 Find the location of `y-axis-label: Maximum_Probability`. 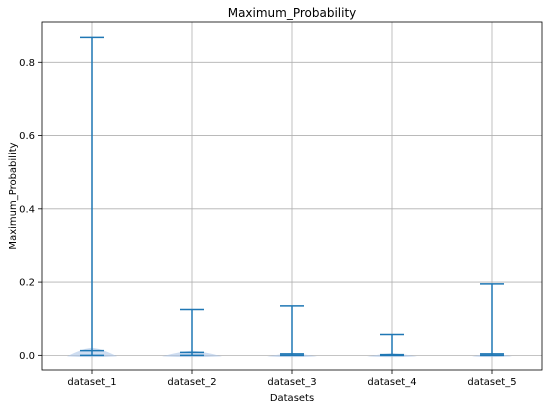

y-axis-label: Maximum_Probability is located at coordinates (13, 195).